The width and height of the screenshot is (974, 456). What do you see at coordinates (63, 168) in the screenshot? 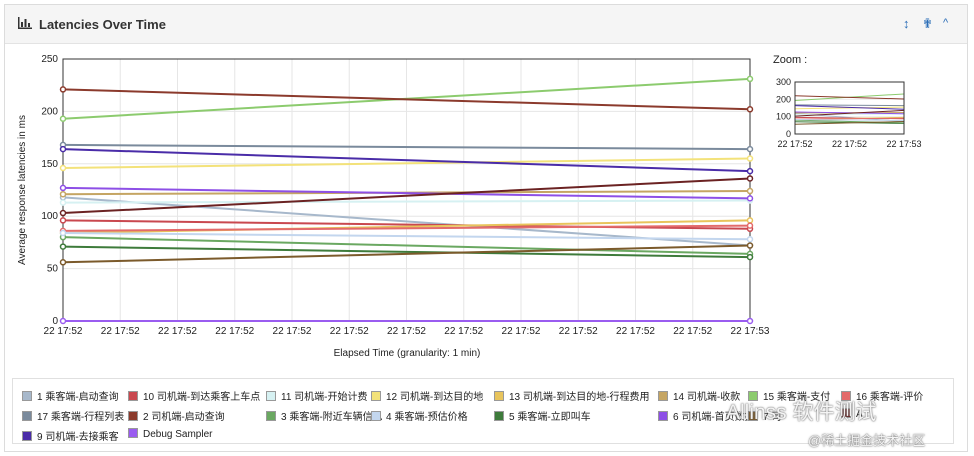
I see `series-point-4-start` at bounding box center [63, 168].